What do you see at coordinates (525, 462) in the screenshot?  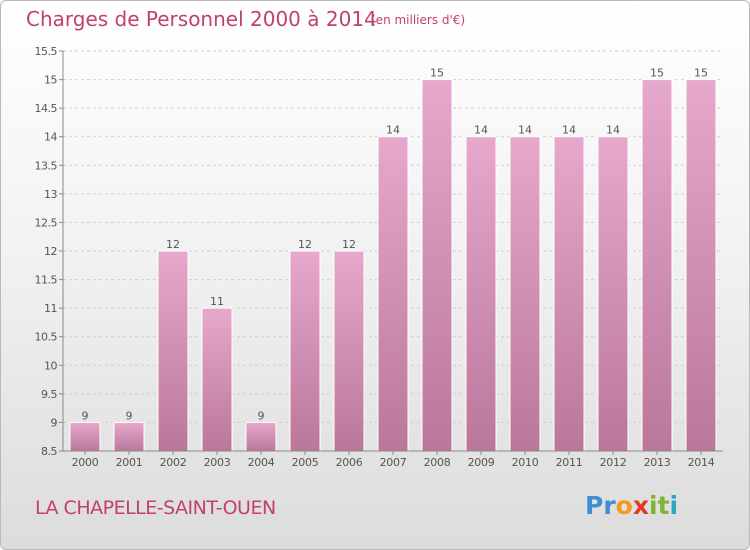 I see `x-tick-label: 2010` at bounding box center [525, 462].